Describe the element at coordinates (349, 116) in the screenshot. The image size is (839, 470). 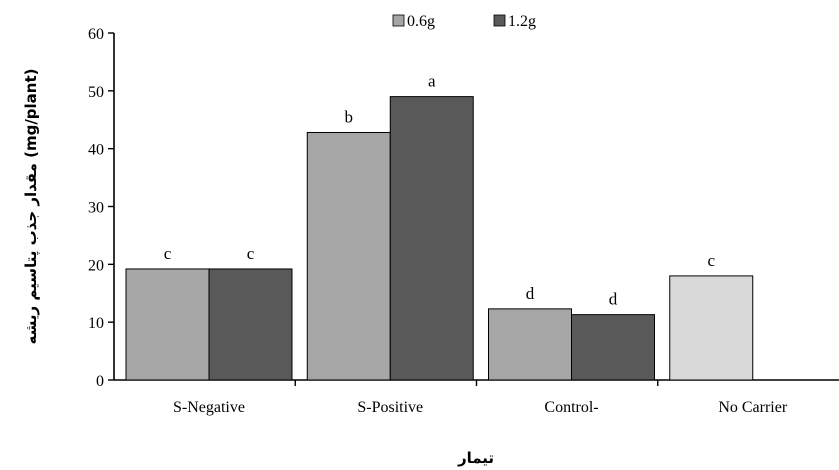
I see `bar-letter-label: b` at that location.